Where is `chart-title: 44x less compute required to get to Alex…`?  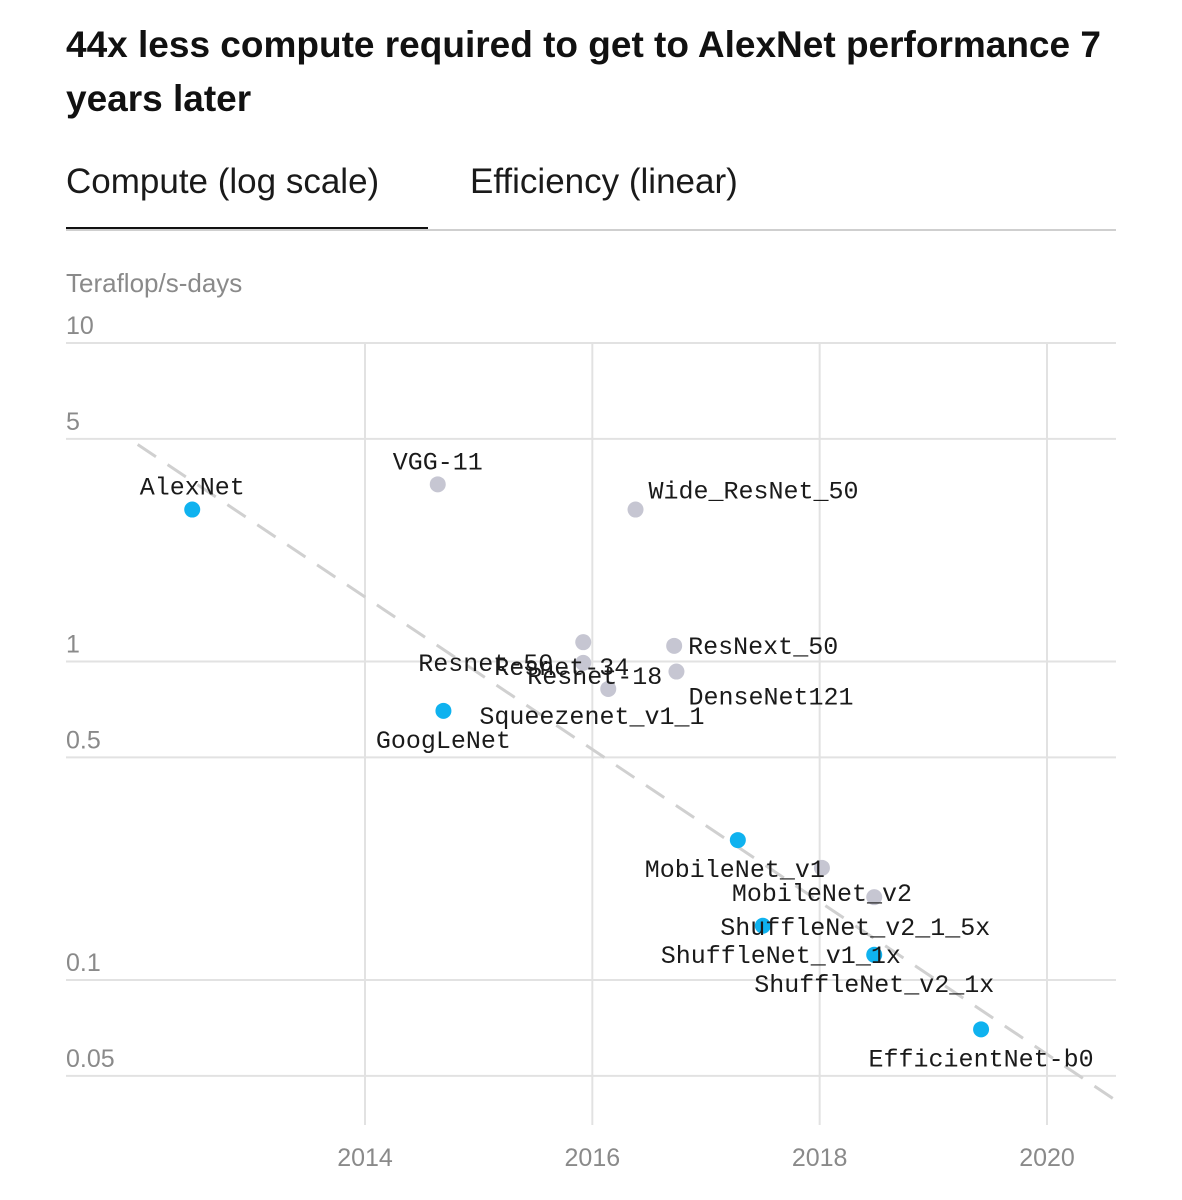 chart-title: 44x less compute required to get to Alex… is located at coordinates (583, 71).